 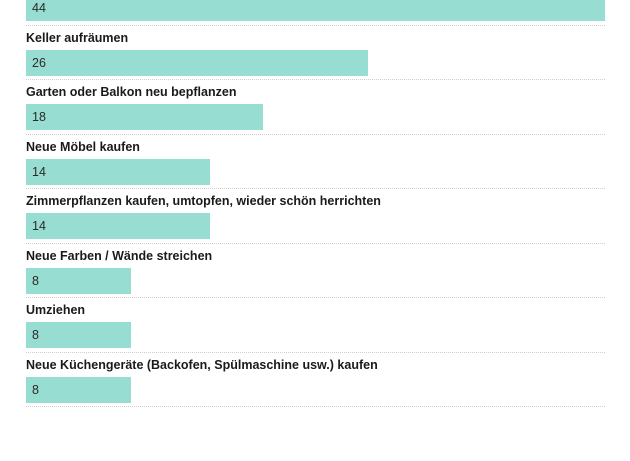 What do you see at coordinates (83, 146) in the screenshot?
I see `category-label: Neue Möbel kaufen` at bounding box center [83, 146].